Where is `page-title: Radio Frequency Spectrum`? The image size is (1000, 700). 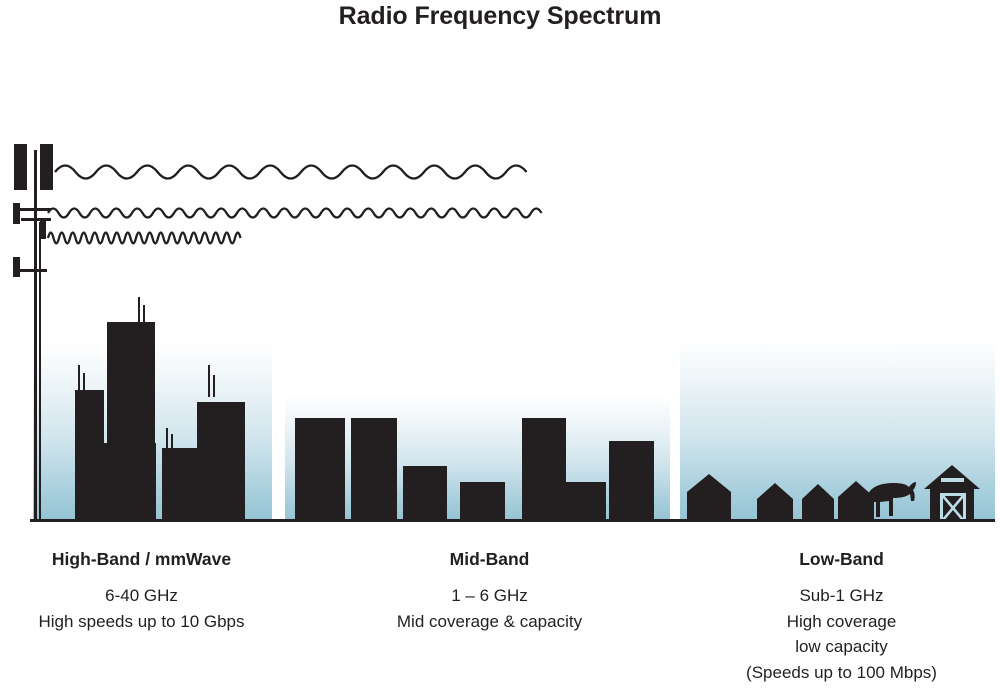
page-title: Radio Frequency Spectrum is located at coordinates (500, 16).